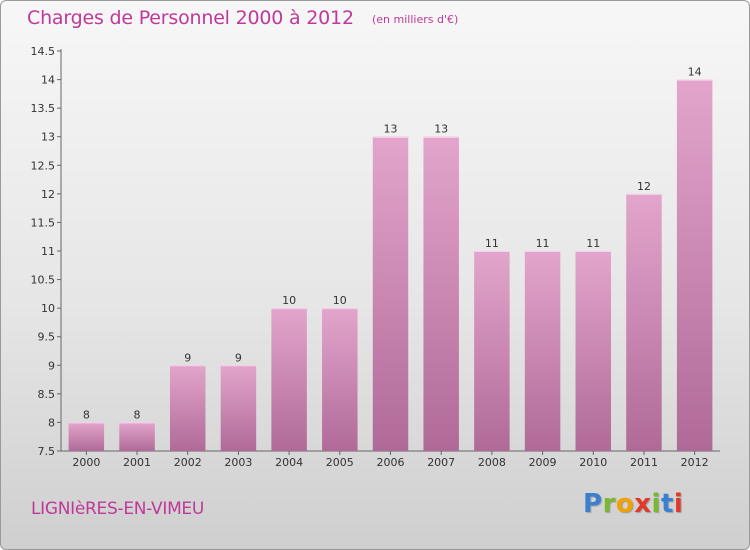 This screenshot has height=550, width=750. I want to click on chart-title: Charges de Personnel 2000 à 2012, so click(190, 18).